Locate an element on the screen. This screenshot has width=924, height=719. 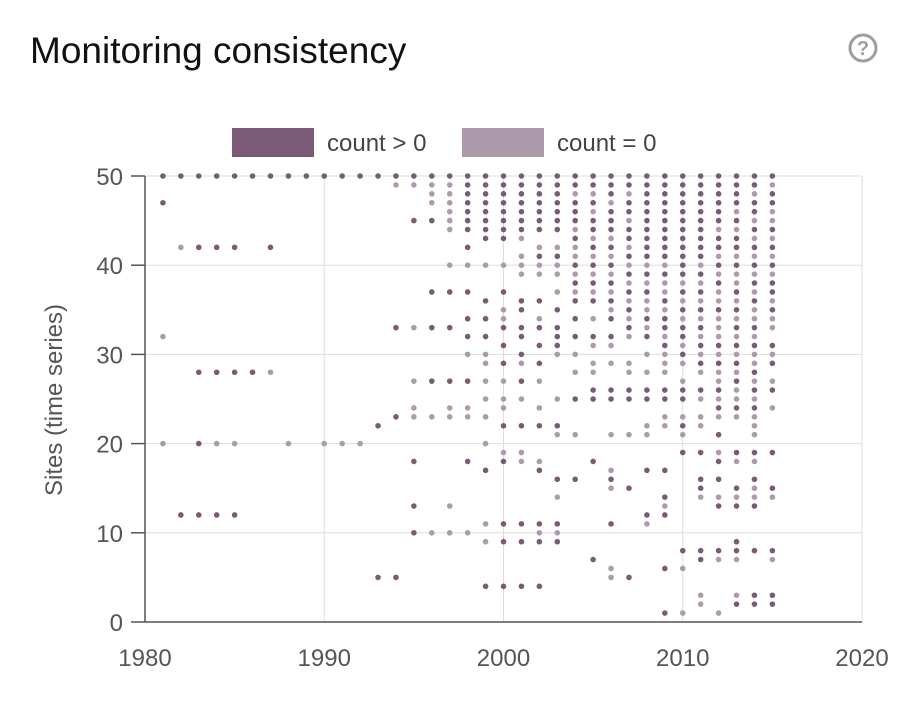
y-tick-label: 0 is located at coordinates (116, 623).